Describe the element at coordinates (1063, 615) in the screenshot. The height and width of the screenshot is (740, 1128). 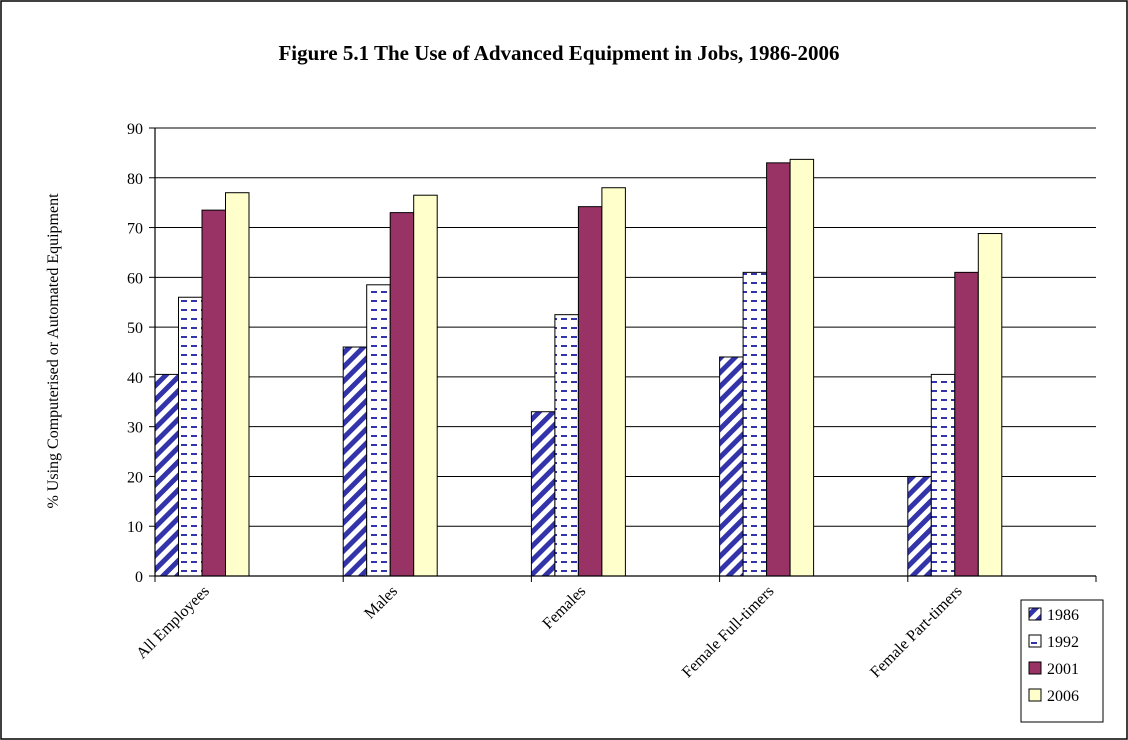
I see `legend-label: 1986` at that location.